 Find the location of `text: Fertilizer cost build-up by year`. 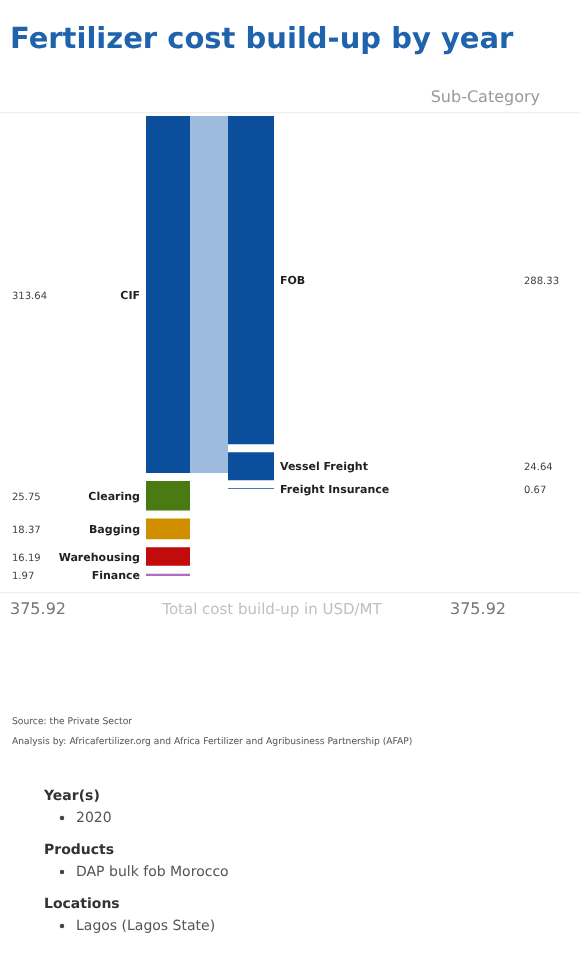

text: Fertilizer cost build-up by year is located at coordinates (263, 40).